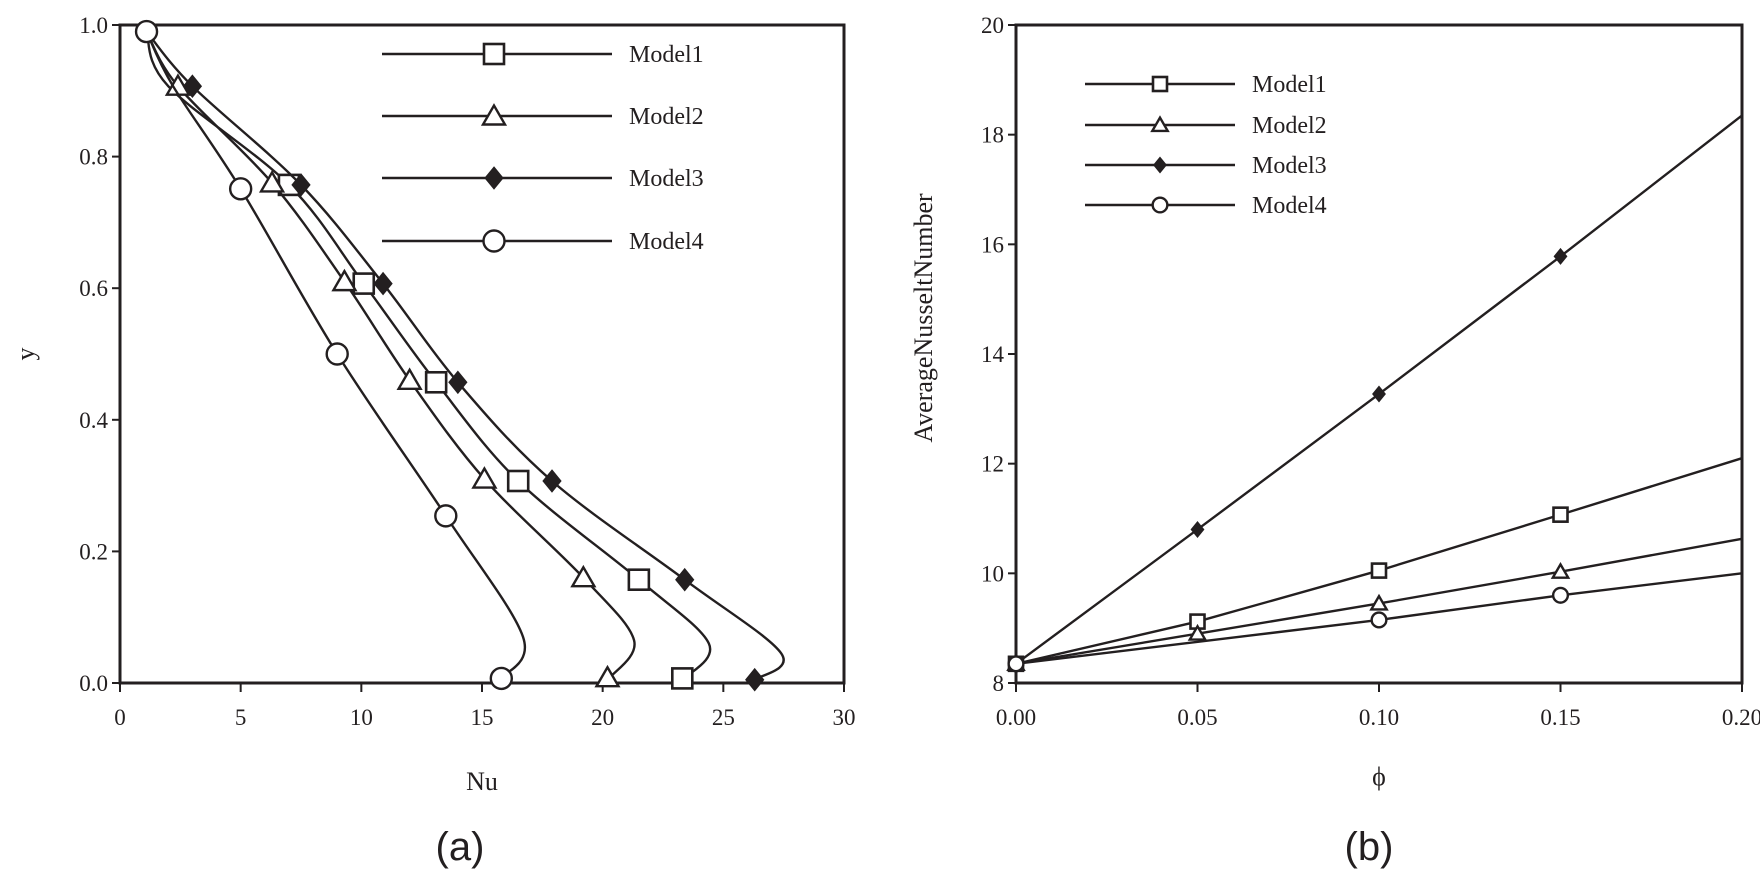 The width and height of the screenshot is (1760, 883). What do you see at coordinates (992, 135) in the screenshot?
I see `y-tick-label: 18` at bounding box center [992, 135].